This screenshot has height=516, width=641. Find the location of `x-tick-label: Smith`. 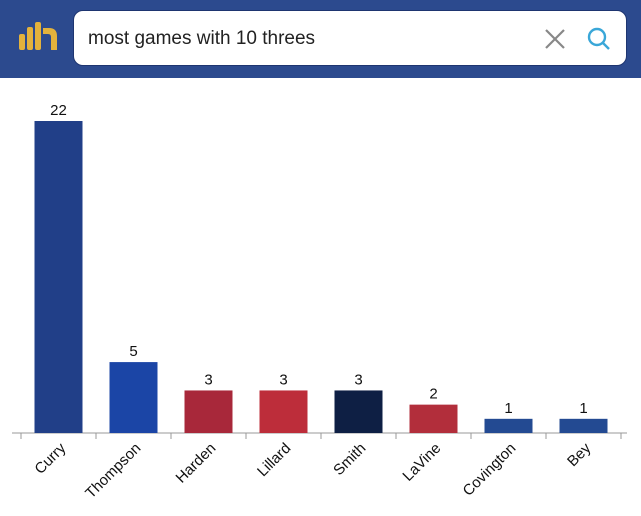

x-tick-label: Smith is located at coordinates (349, 459).